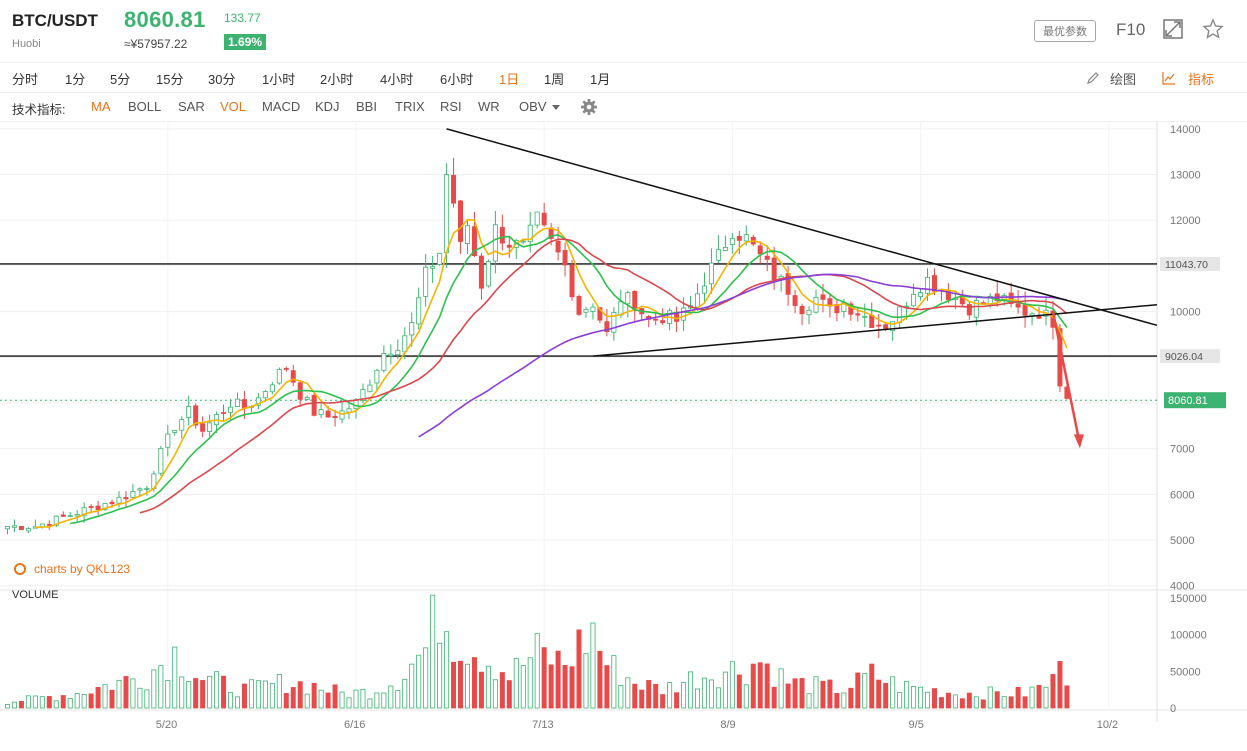 The height and width of the screenshot is (751, 1247). Describe the element at coordinates (1185, 130) in the screenshot. I see `price-axis-tick: 14000` at that location.